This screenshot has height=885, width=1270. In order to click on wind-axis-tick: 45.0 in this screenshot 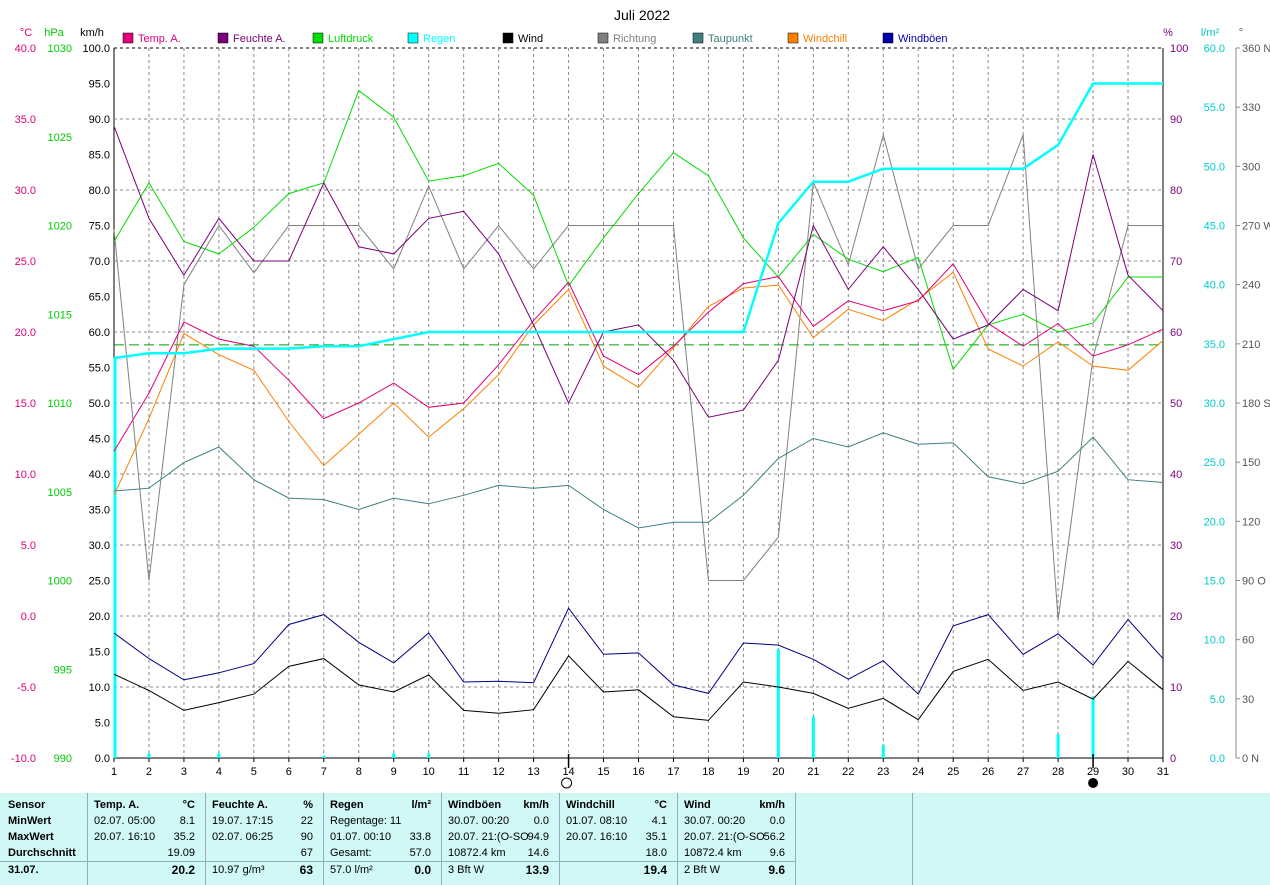, I will do `click(99, 440)`.